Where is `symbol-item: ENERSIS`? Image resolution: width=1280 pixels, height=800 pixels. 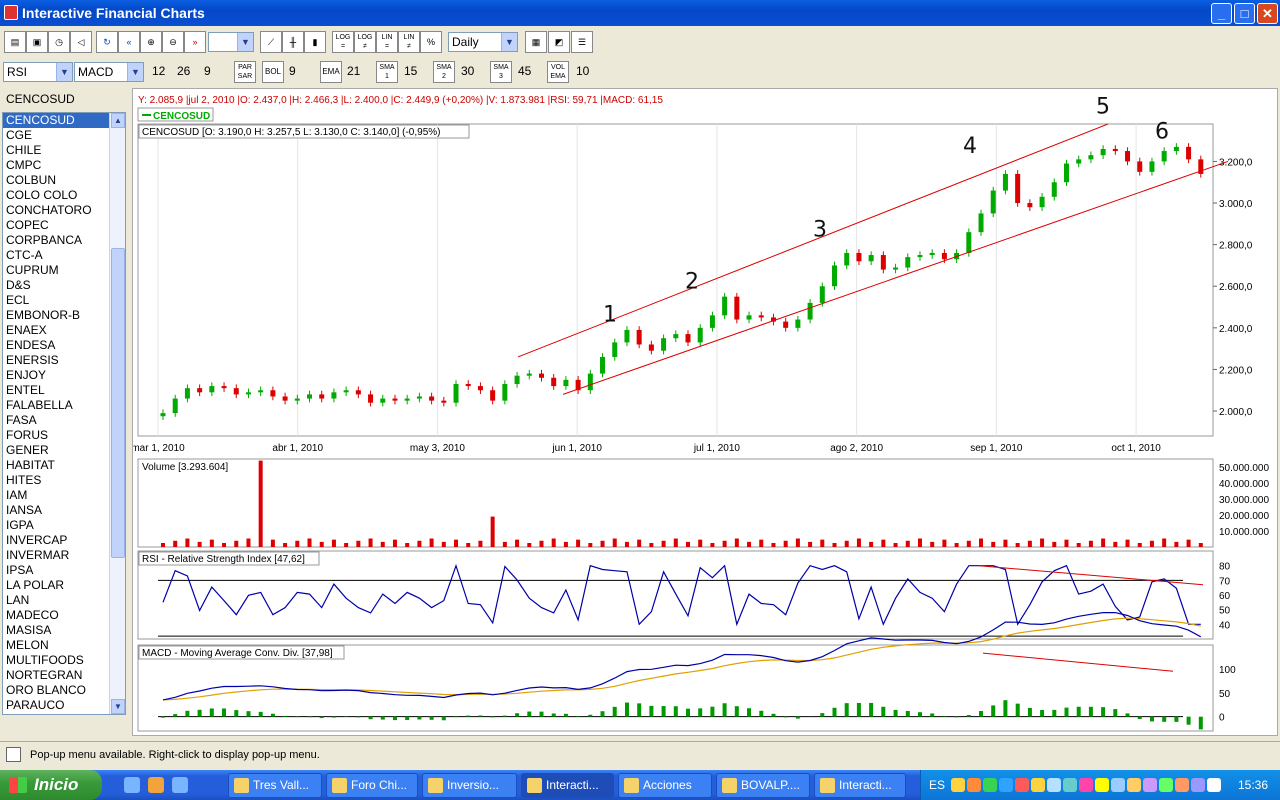
symbol-item: ENERSIS is located at coordinates (32, 360).